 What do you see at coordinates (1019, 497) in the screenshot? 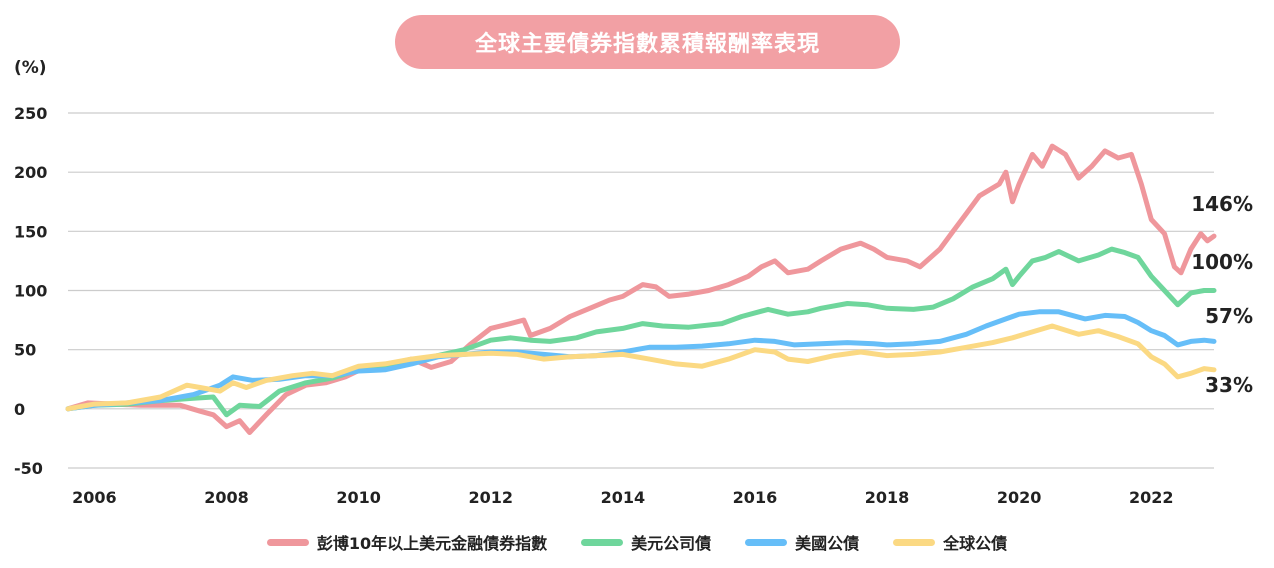
I see `x-tick-label: 2020` at bounding box center [1019, 497].